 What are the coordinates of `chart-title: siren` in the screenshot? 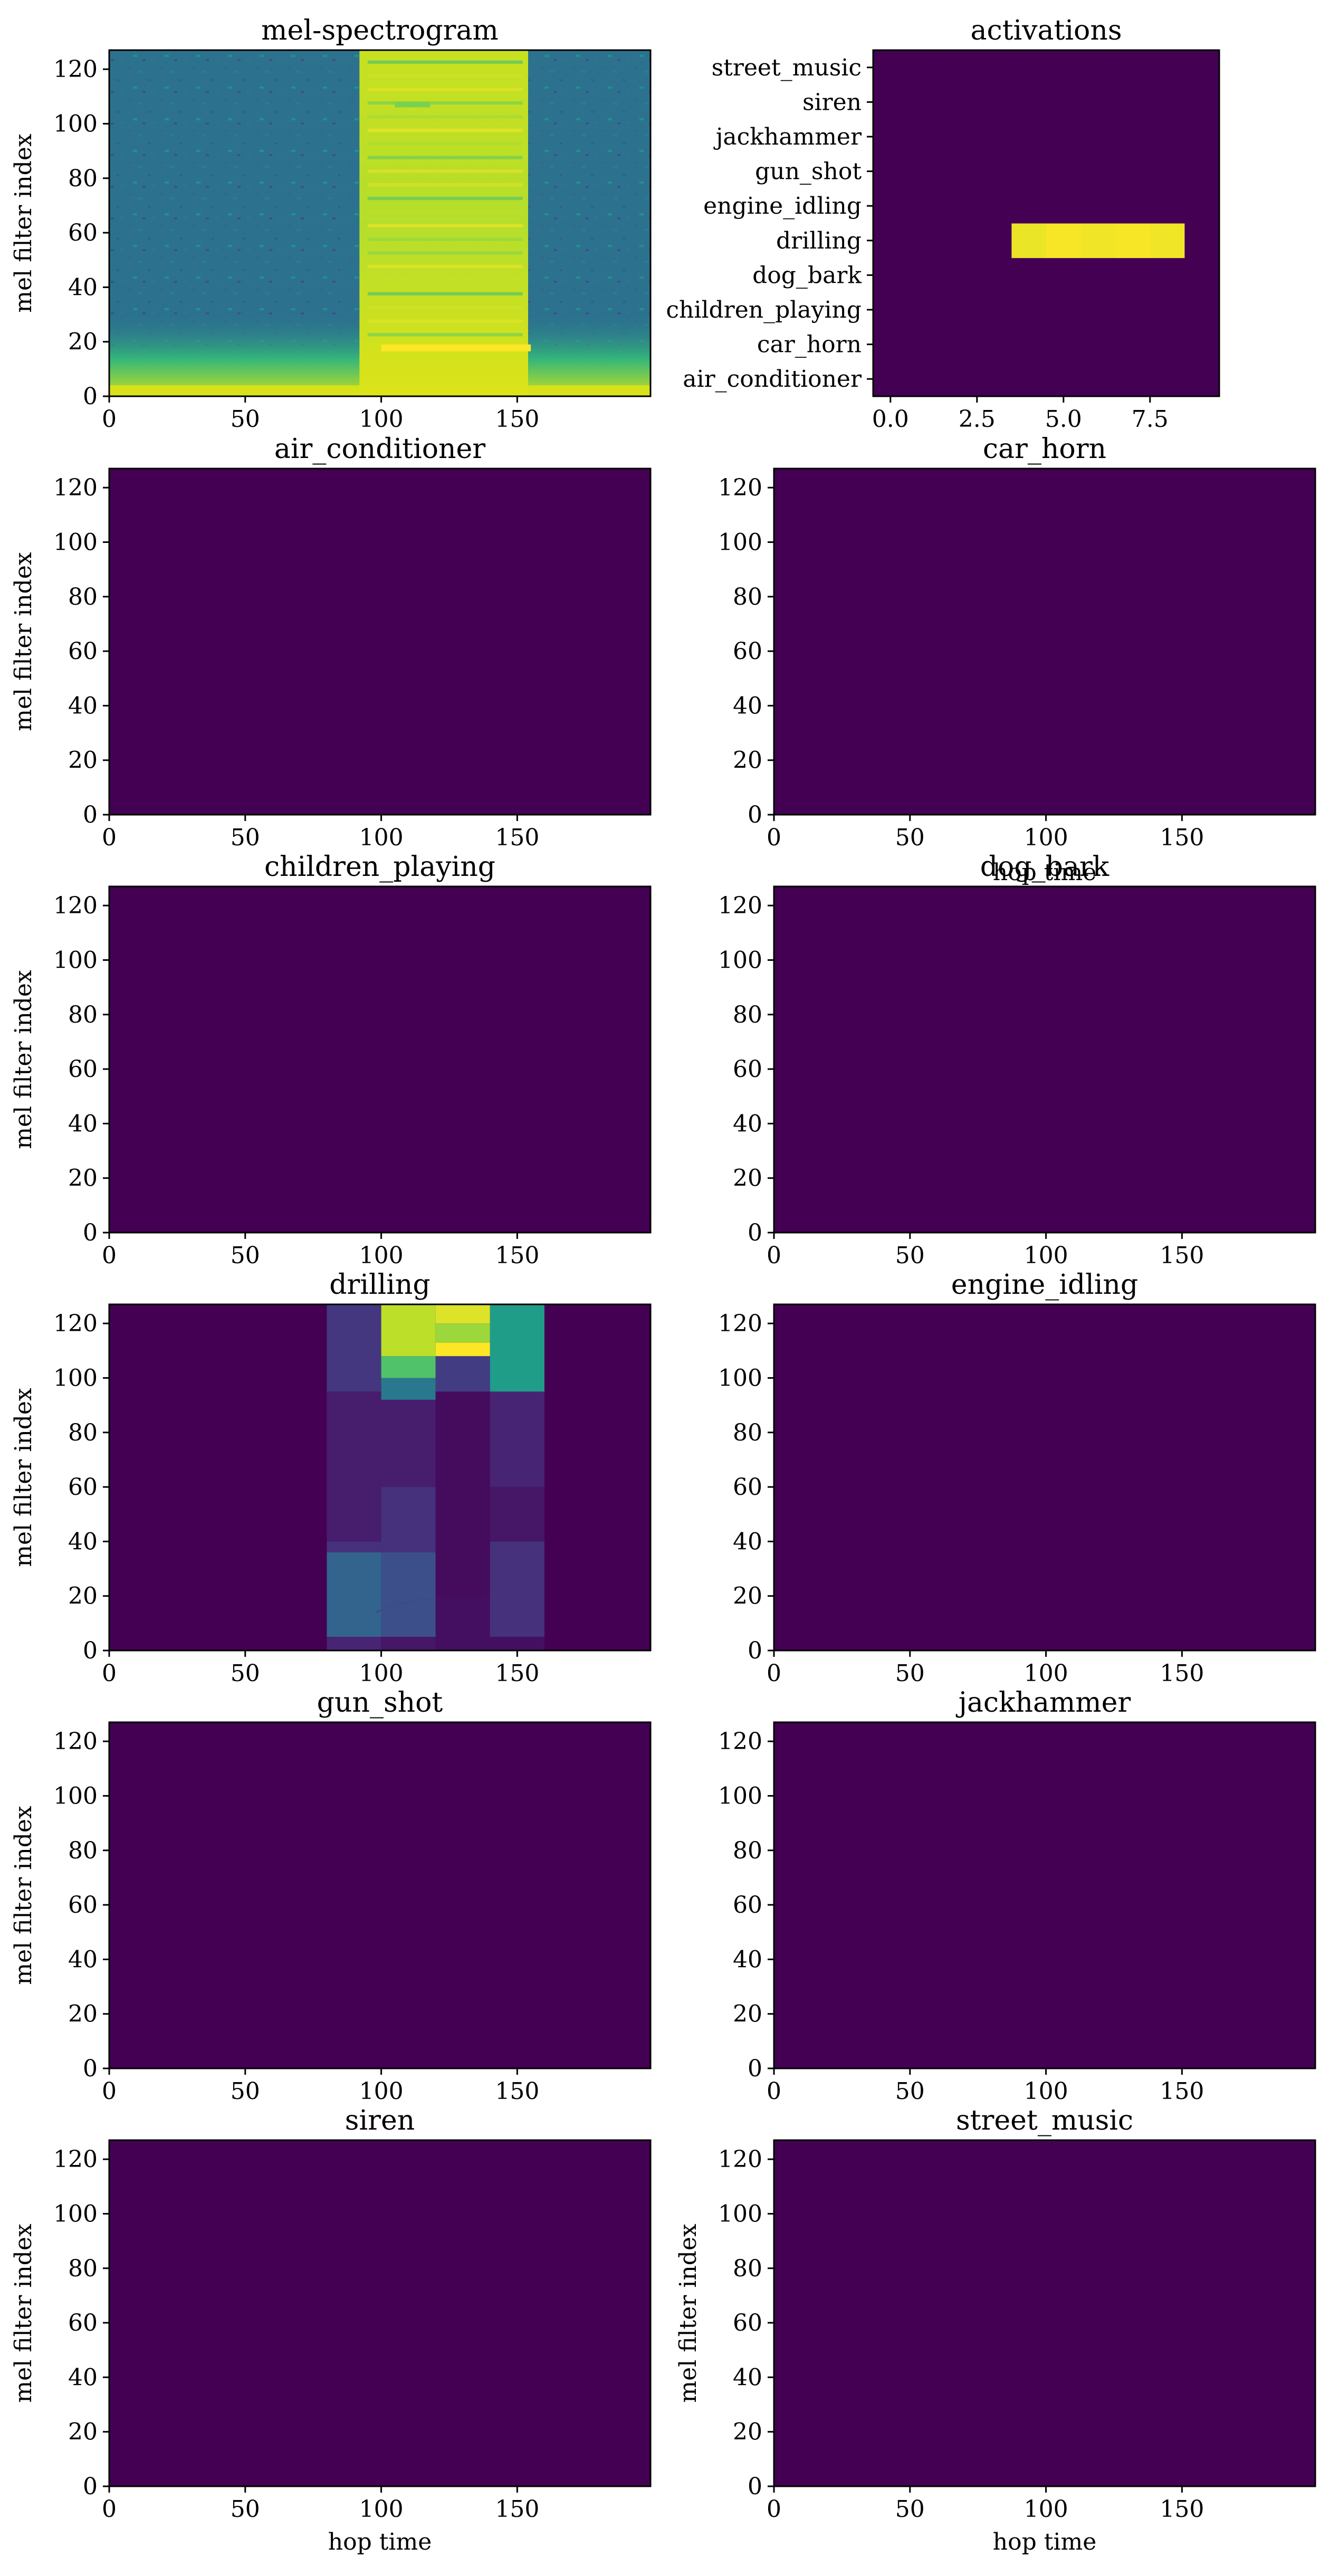 It's located at (380, 2120).